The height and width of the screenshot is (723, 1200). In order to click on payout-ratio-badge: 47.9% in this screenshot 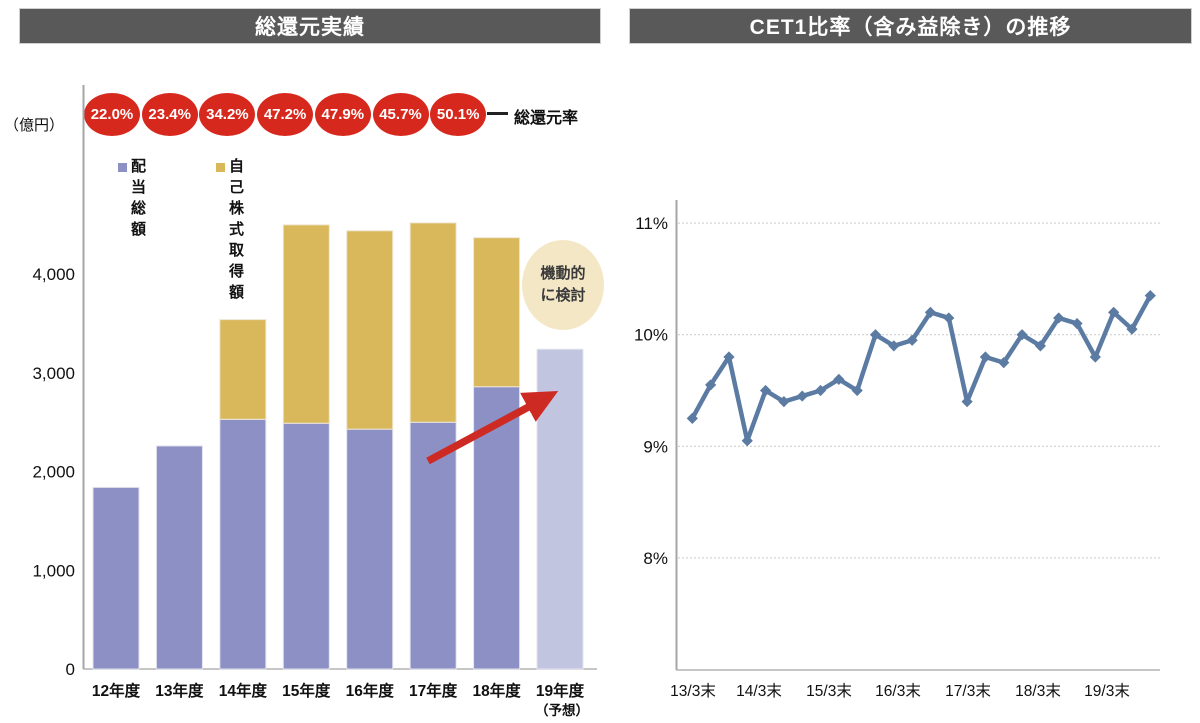, I will do `click(342, 114)`.